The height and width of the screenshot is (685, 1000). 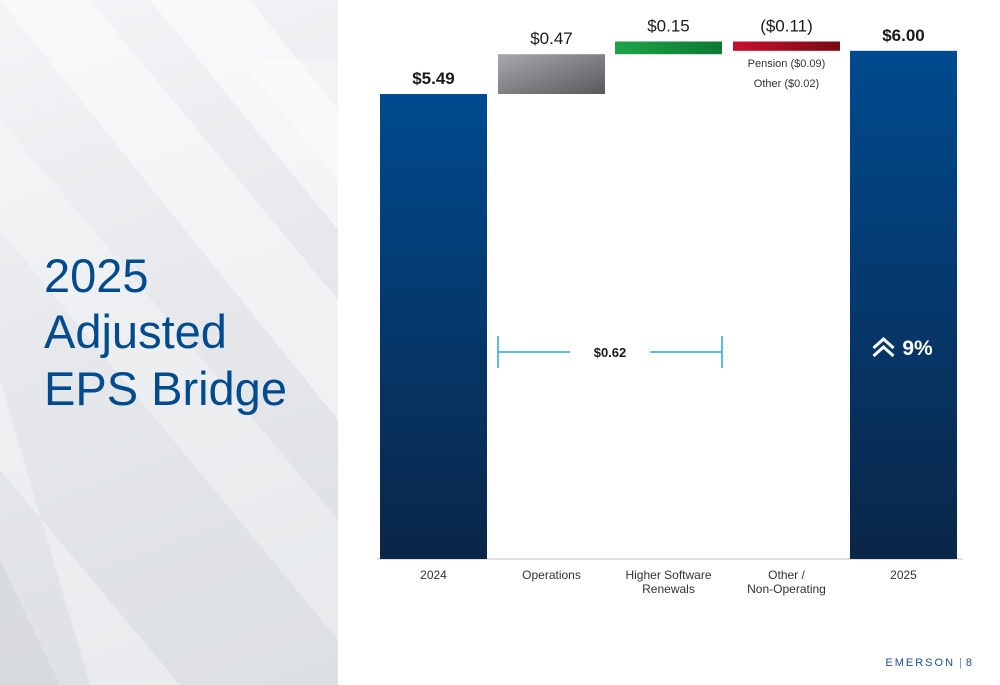 What do you see at coordinates (917, 348) in the screenshot?
I see `growth-percent: 9%` at bounding box center [917, 348].